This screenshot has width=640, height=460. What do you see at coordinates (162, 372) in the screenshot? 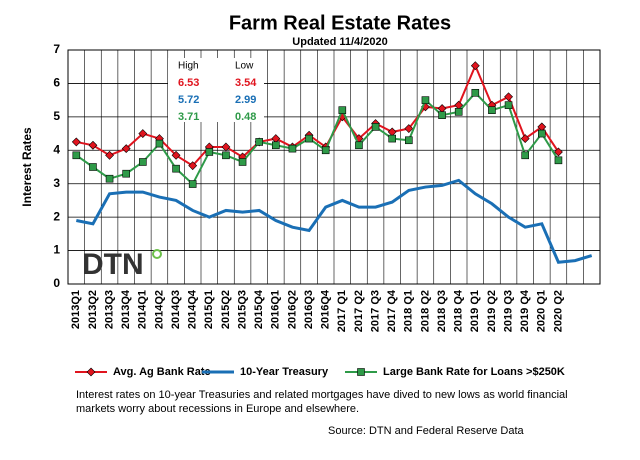
I see `legend-label: Avg. Ag Bank Rate` at bounding box center [162, 372].